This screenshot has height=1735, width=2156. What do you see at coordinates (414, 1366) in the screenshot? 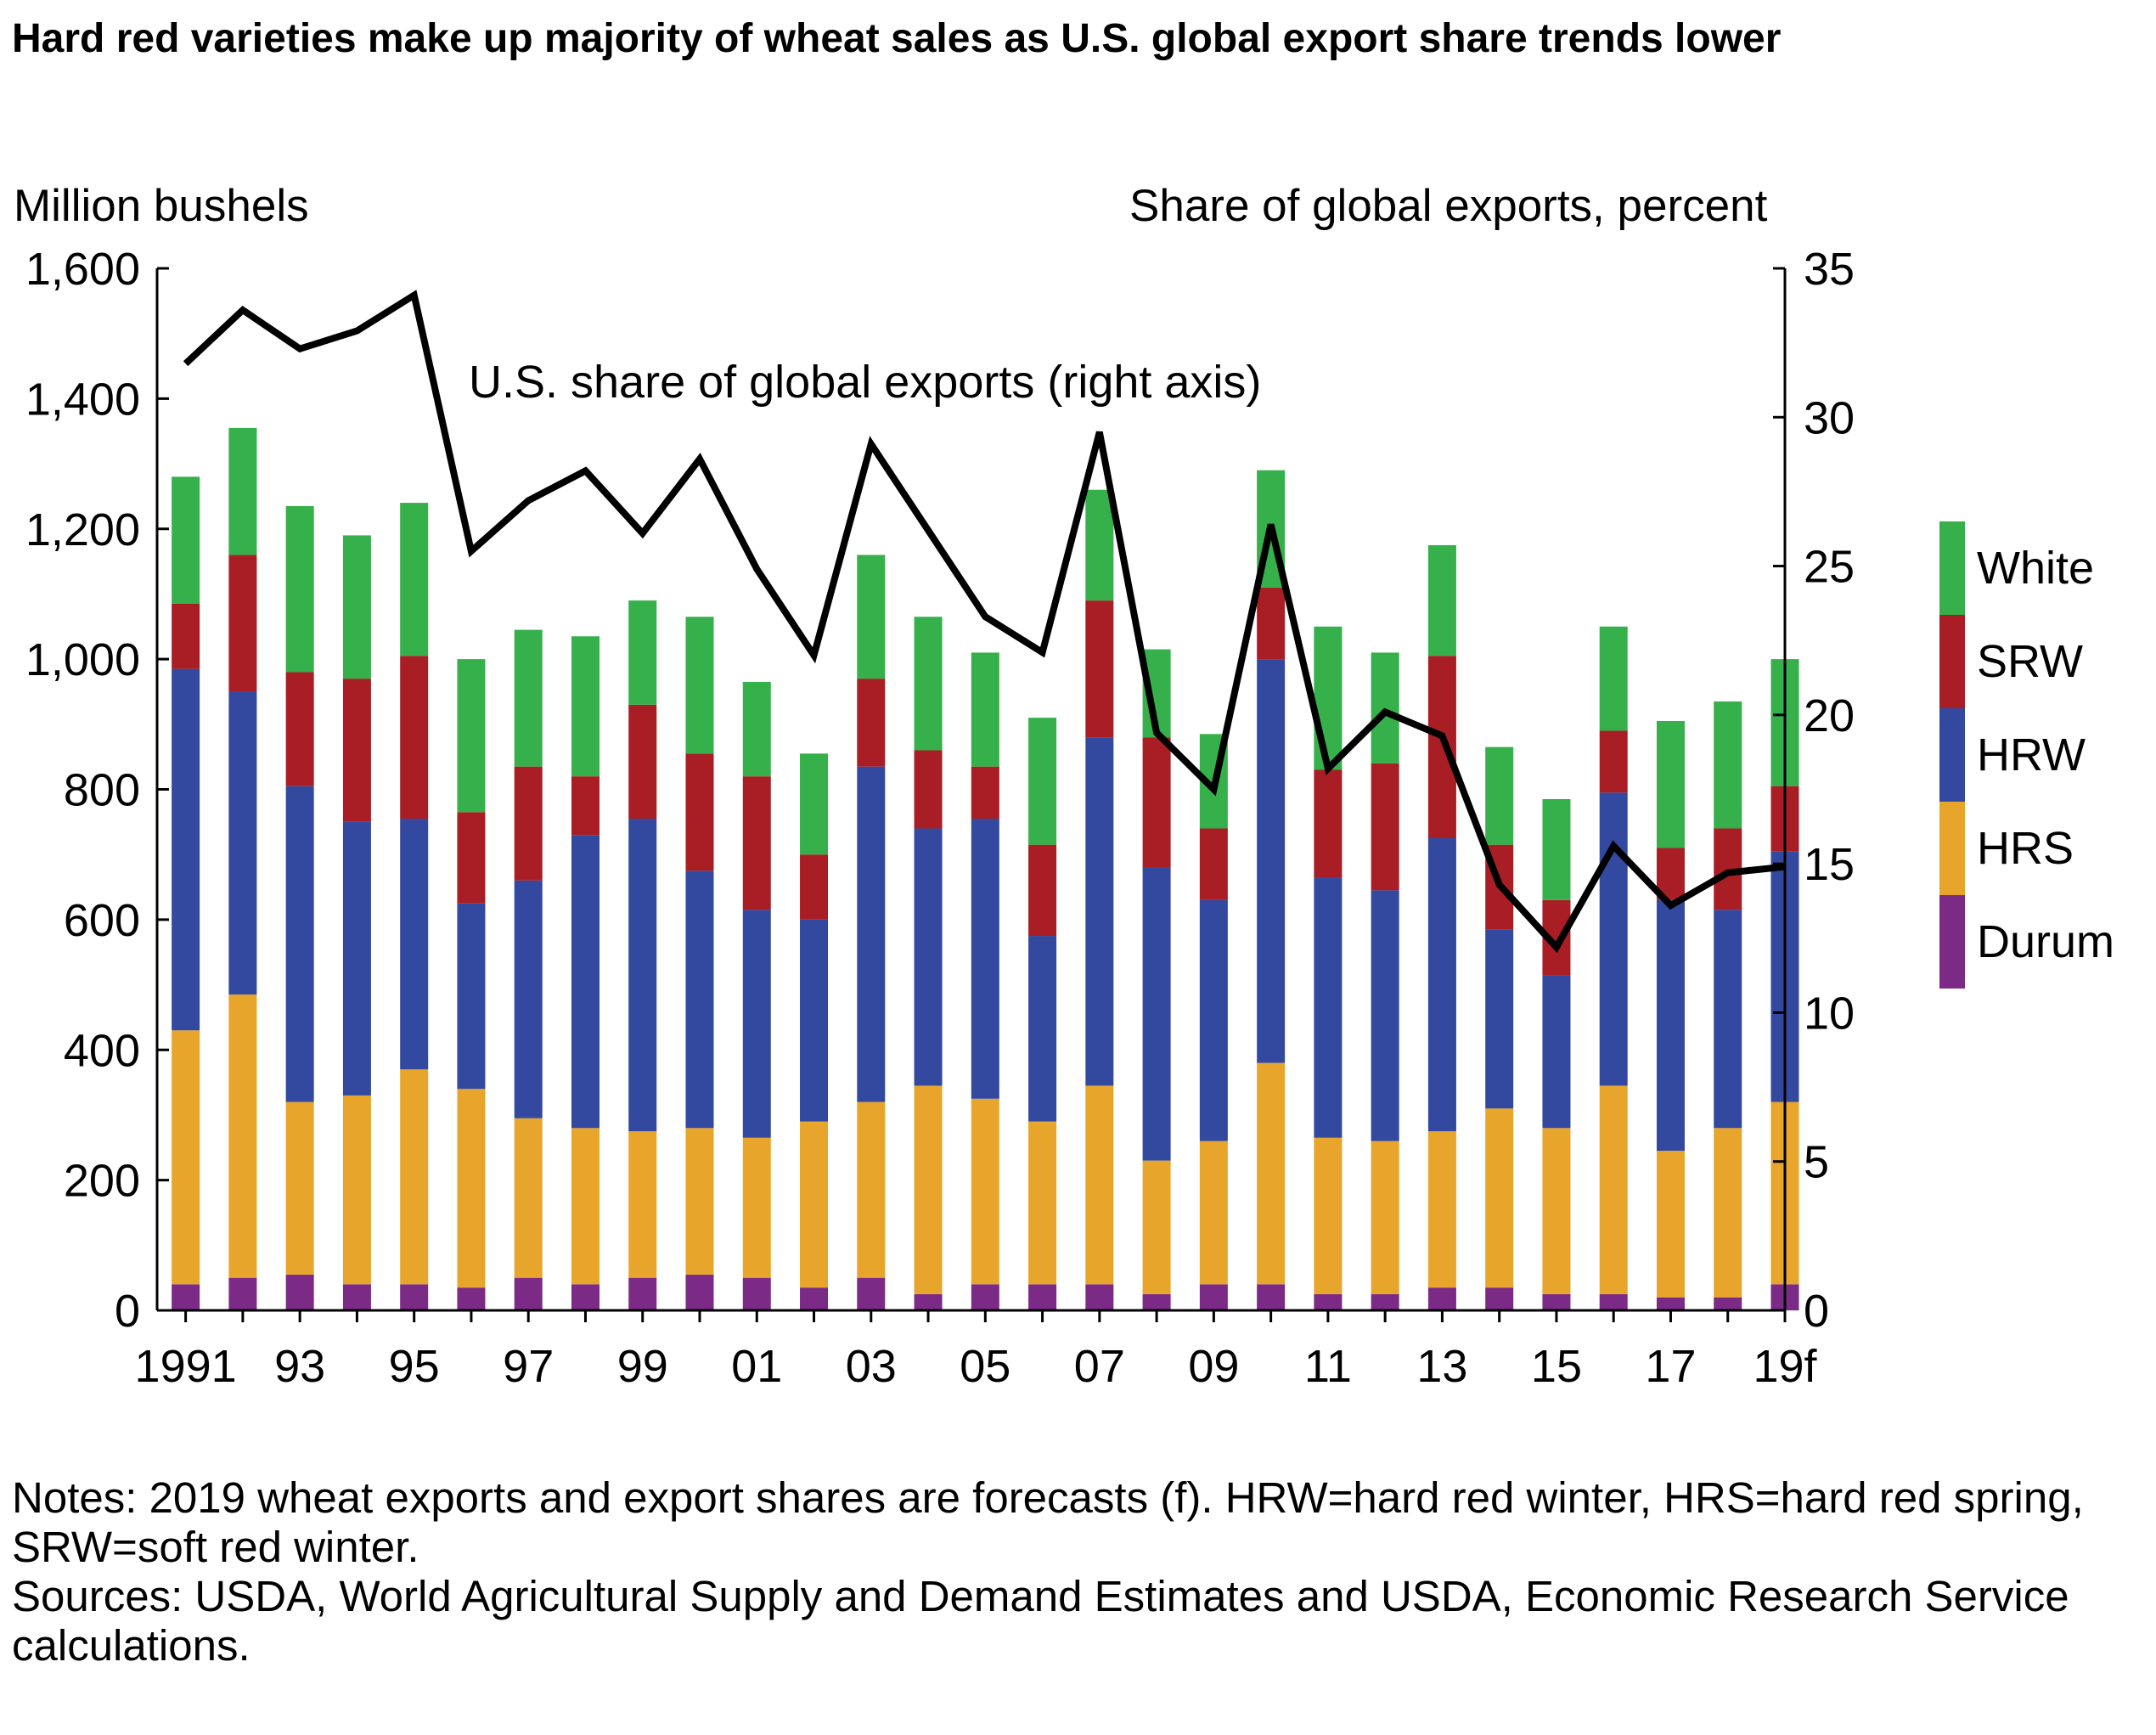
I see `x-tick-label-95: 95` at bounding box center [414, 1366].